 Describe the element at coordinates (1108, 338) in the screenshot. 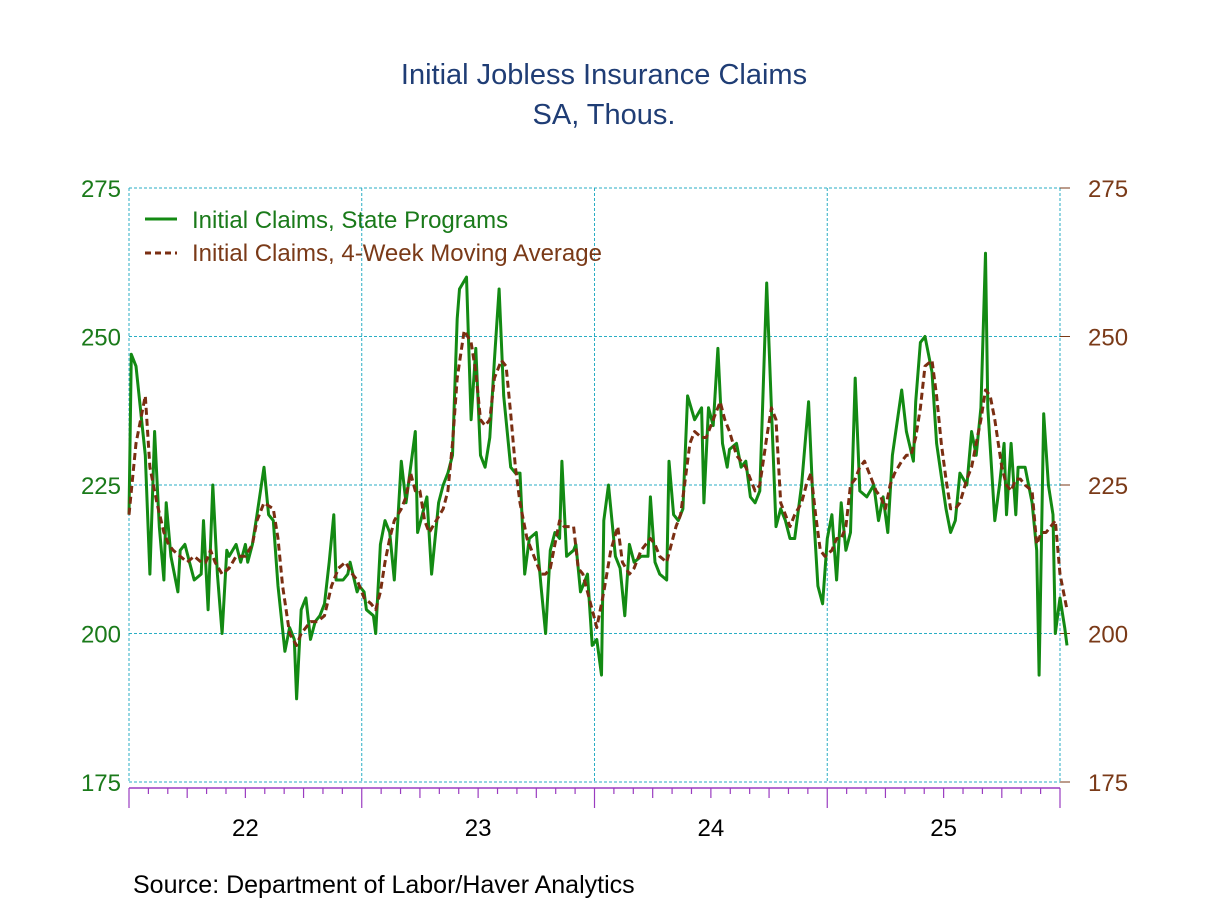

I see `y-tick-label-right: 250` at that location.